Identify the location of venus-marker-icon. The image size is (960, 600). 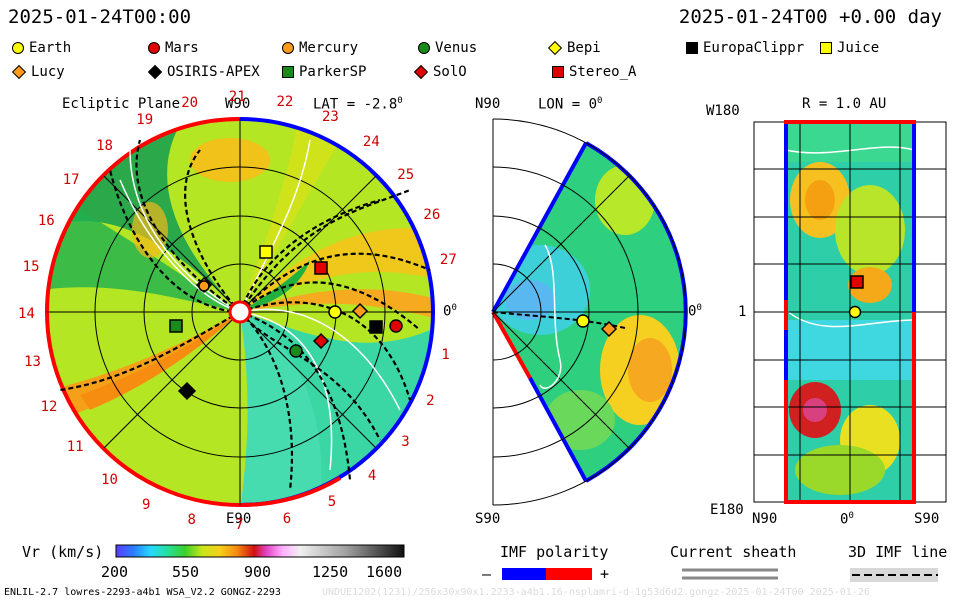
(424, 48).